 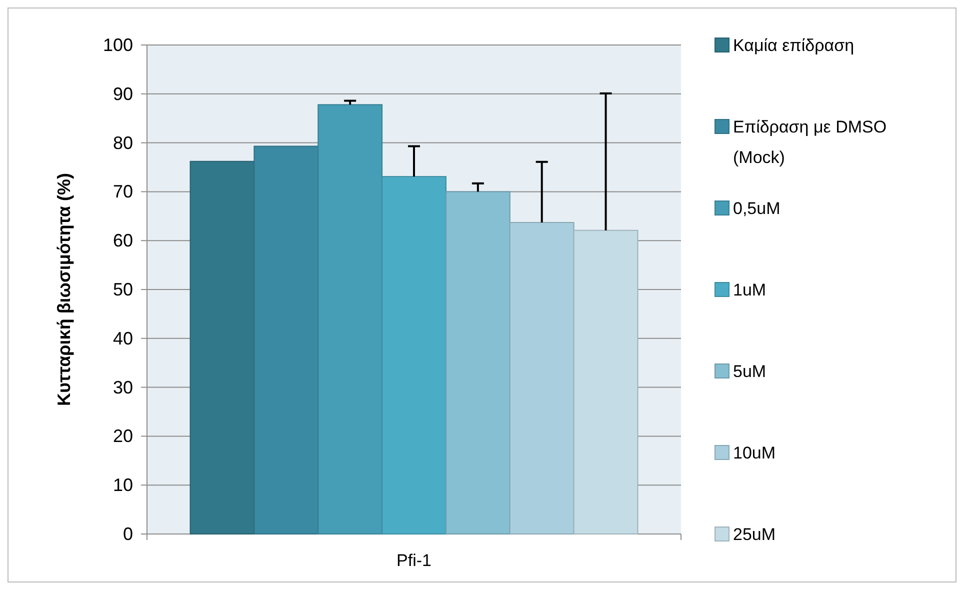 I want to click on y-tick-label: 50, so click(x=122, y=290).